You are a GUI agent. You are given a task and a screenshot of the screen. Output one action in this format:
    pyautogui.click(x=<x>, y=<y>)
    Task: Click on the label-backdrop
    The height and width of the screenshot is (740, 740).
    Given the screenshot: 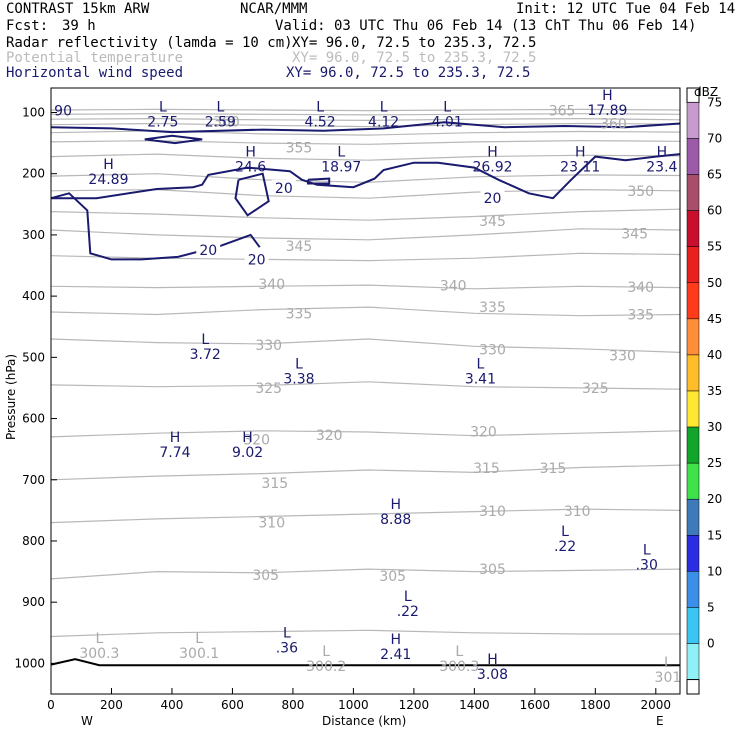 What is the action you would take?
    pyautogui.click(x=492, y=198)
    